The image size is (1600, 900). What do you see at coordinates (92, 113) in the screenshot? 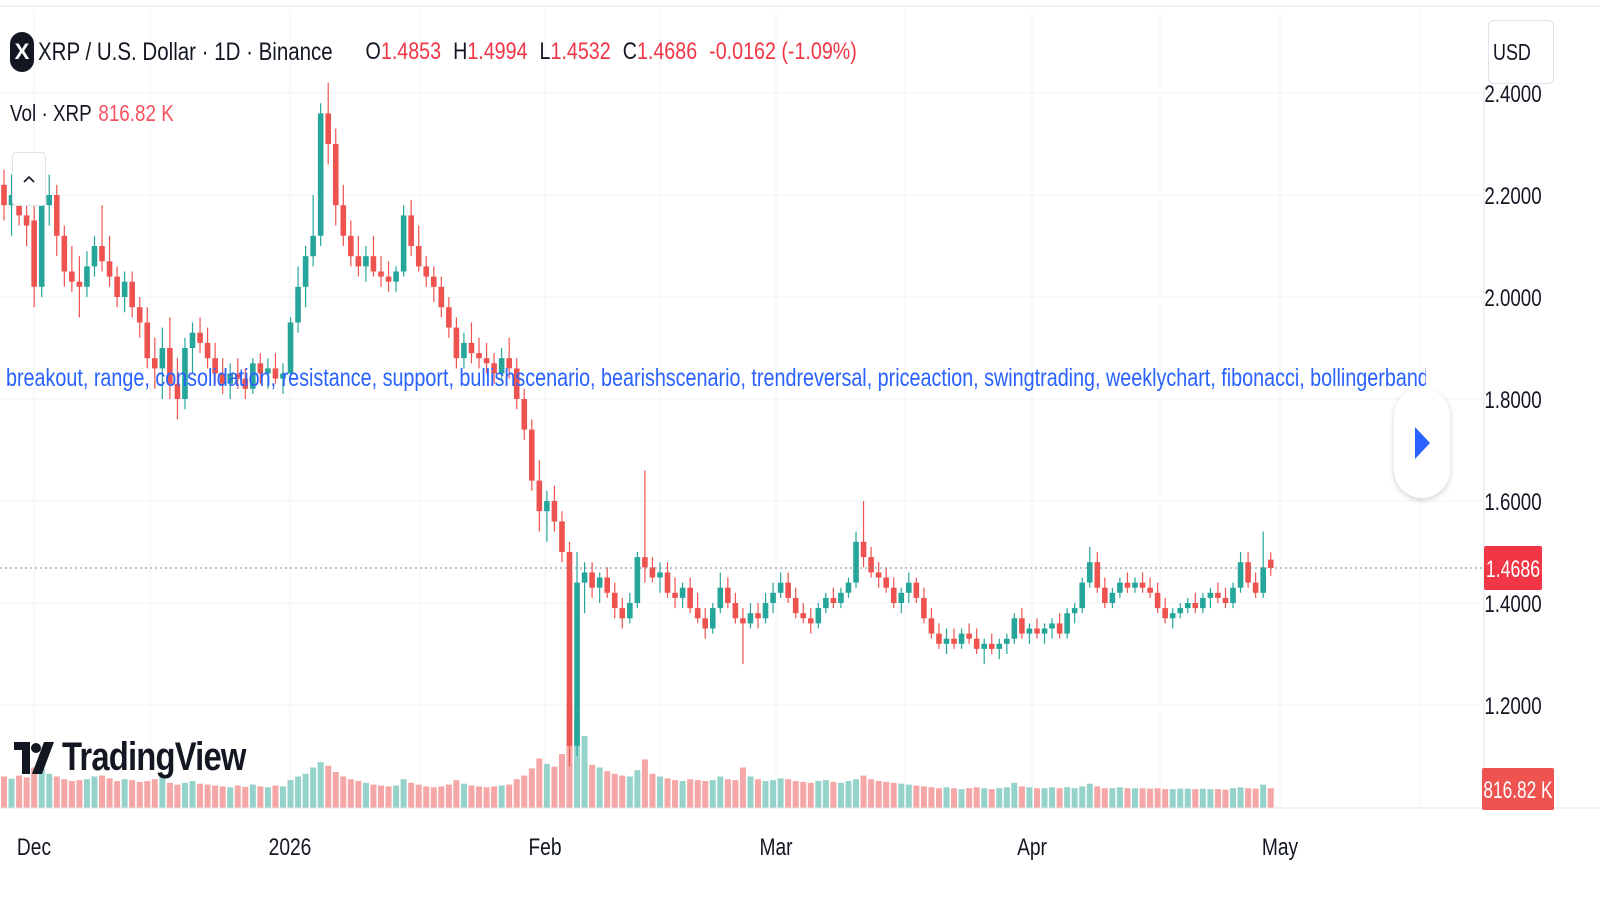
I see `volume-legend: Vol · XRP 816.82 K` at bounding box center [92, 113].